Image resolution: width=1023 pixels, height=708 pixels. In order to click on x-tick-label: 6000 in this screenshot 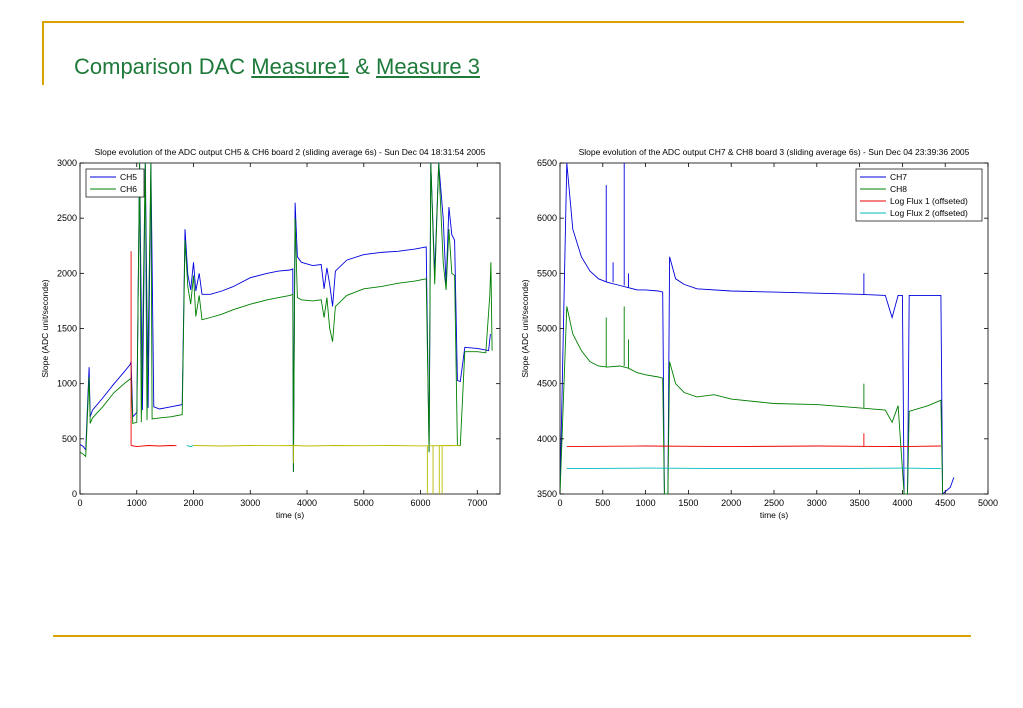, I will do `click(421, 503)`.